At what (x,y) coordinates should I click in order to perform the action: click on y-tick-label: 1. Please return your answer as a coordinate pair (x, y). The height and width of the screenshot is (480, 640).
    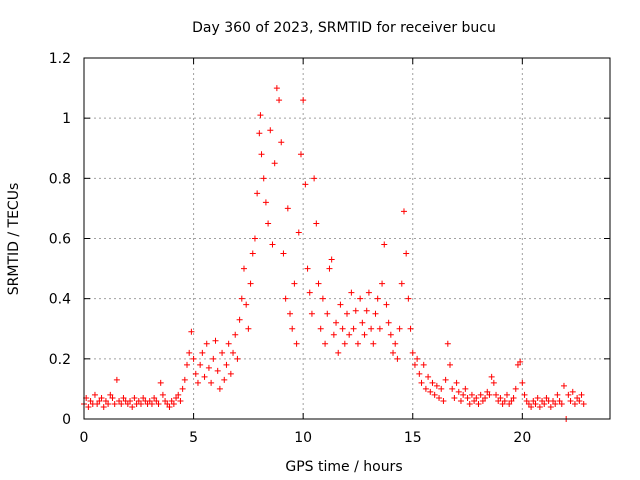
    Looking at the image, I should click on (66, 119).